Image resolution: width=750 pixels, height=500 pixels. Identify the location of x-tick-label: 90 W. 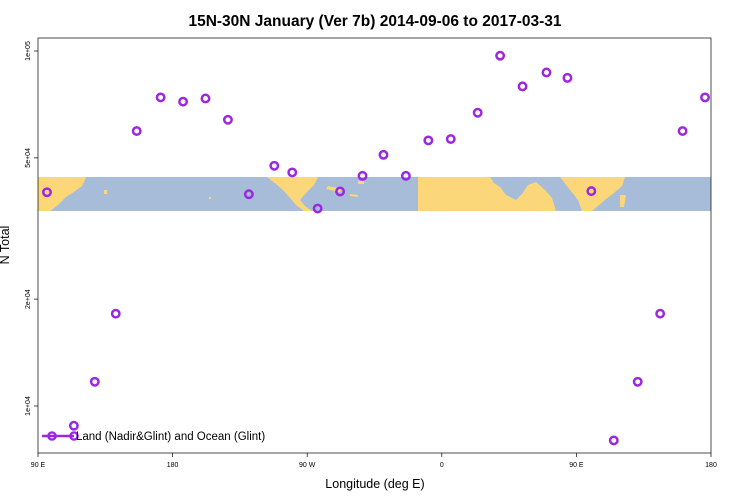
(307, 465).